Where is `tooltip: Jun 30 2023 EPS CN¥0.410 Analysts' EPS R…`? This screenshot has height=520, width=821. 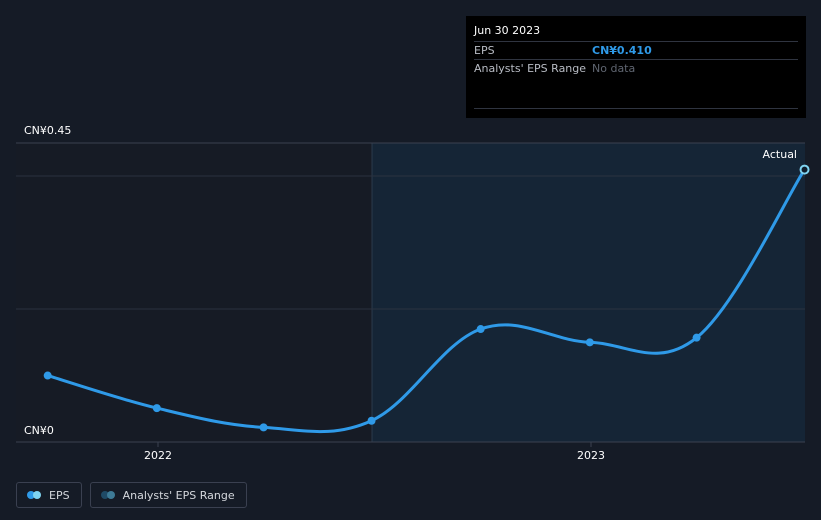 tooltip: Jun 30 2023 EPS CN¥0.410 Analysts' EPS R… is located at coordinates (636, 67).